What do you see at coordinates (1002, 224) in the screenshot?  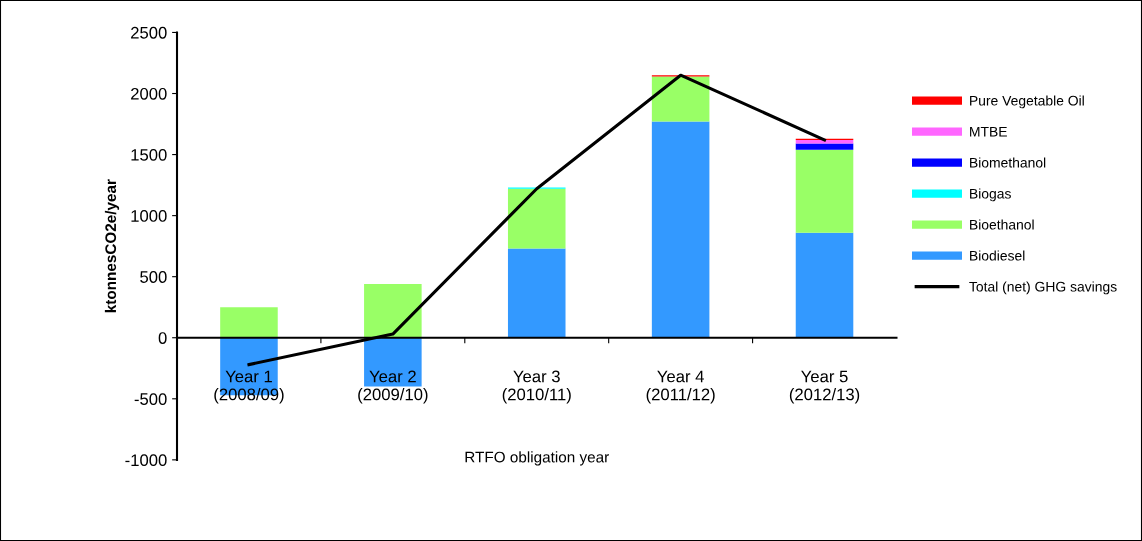 I see `legend-label: Bioethanol` at bounding box center [1002, 224].